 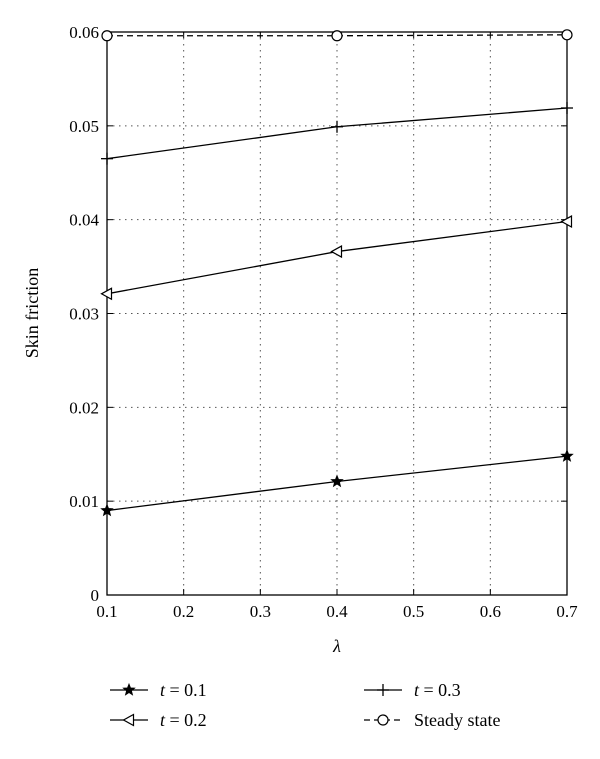 I want to click on legend-entry-4: Steady state, so click(x=432, y=720).